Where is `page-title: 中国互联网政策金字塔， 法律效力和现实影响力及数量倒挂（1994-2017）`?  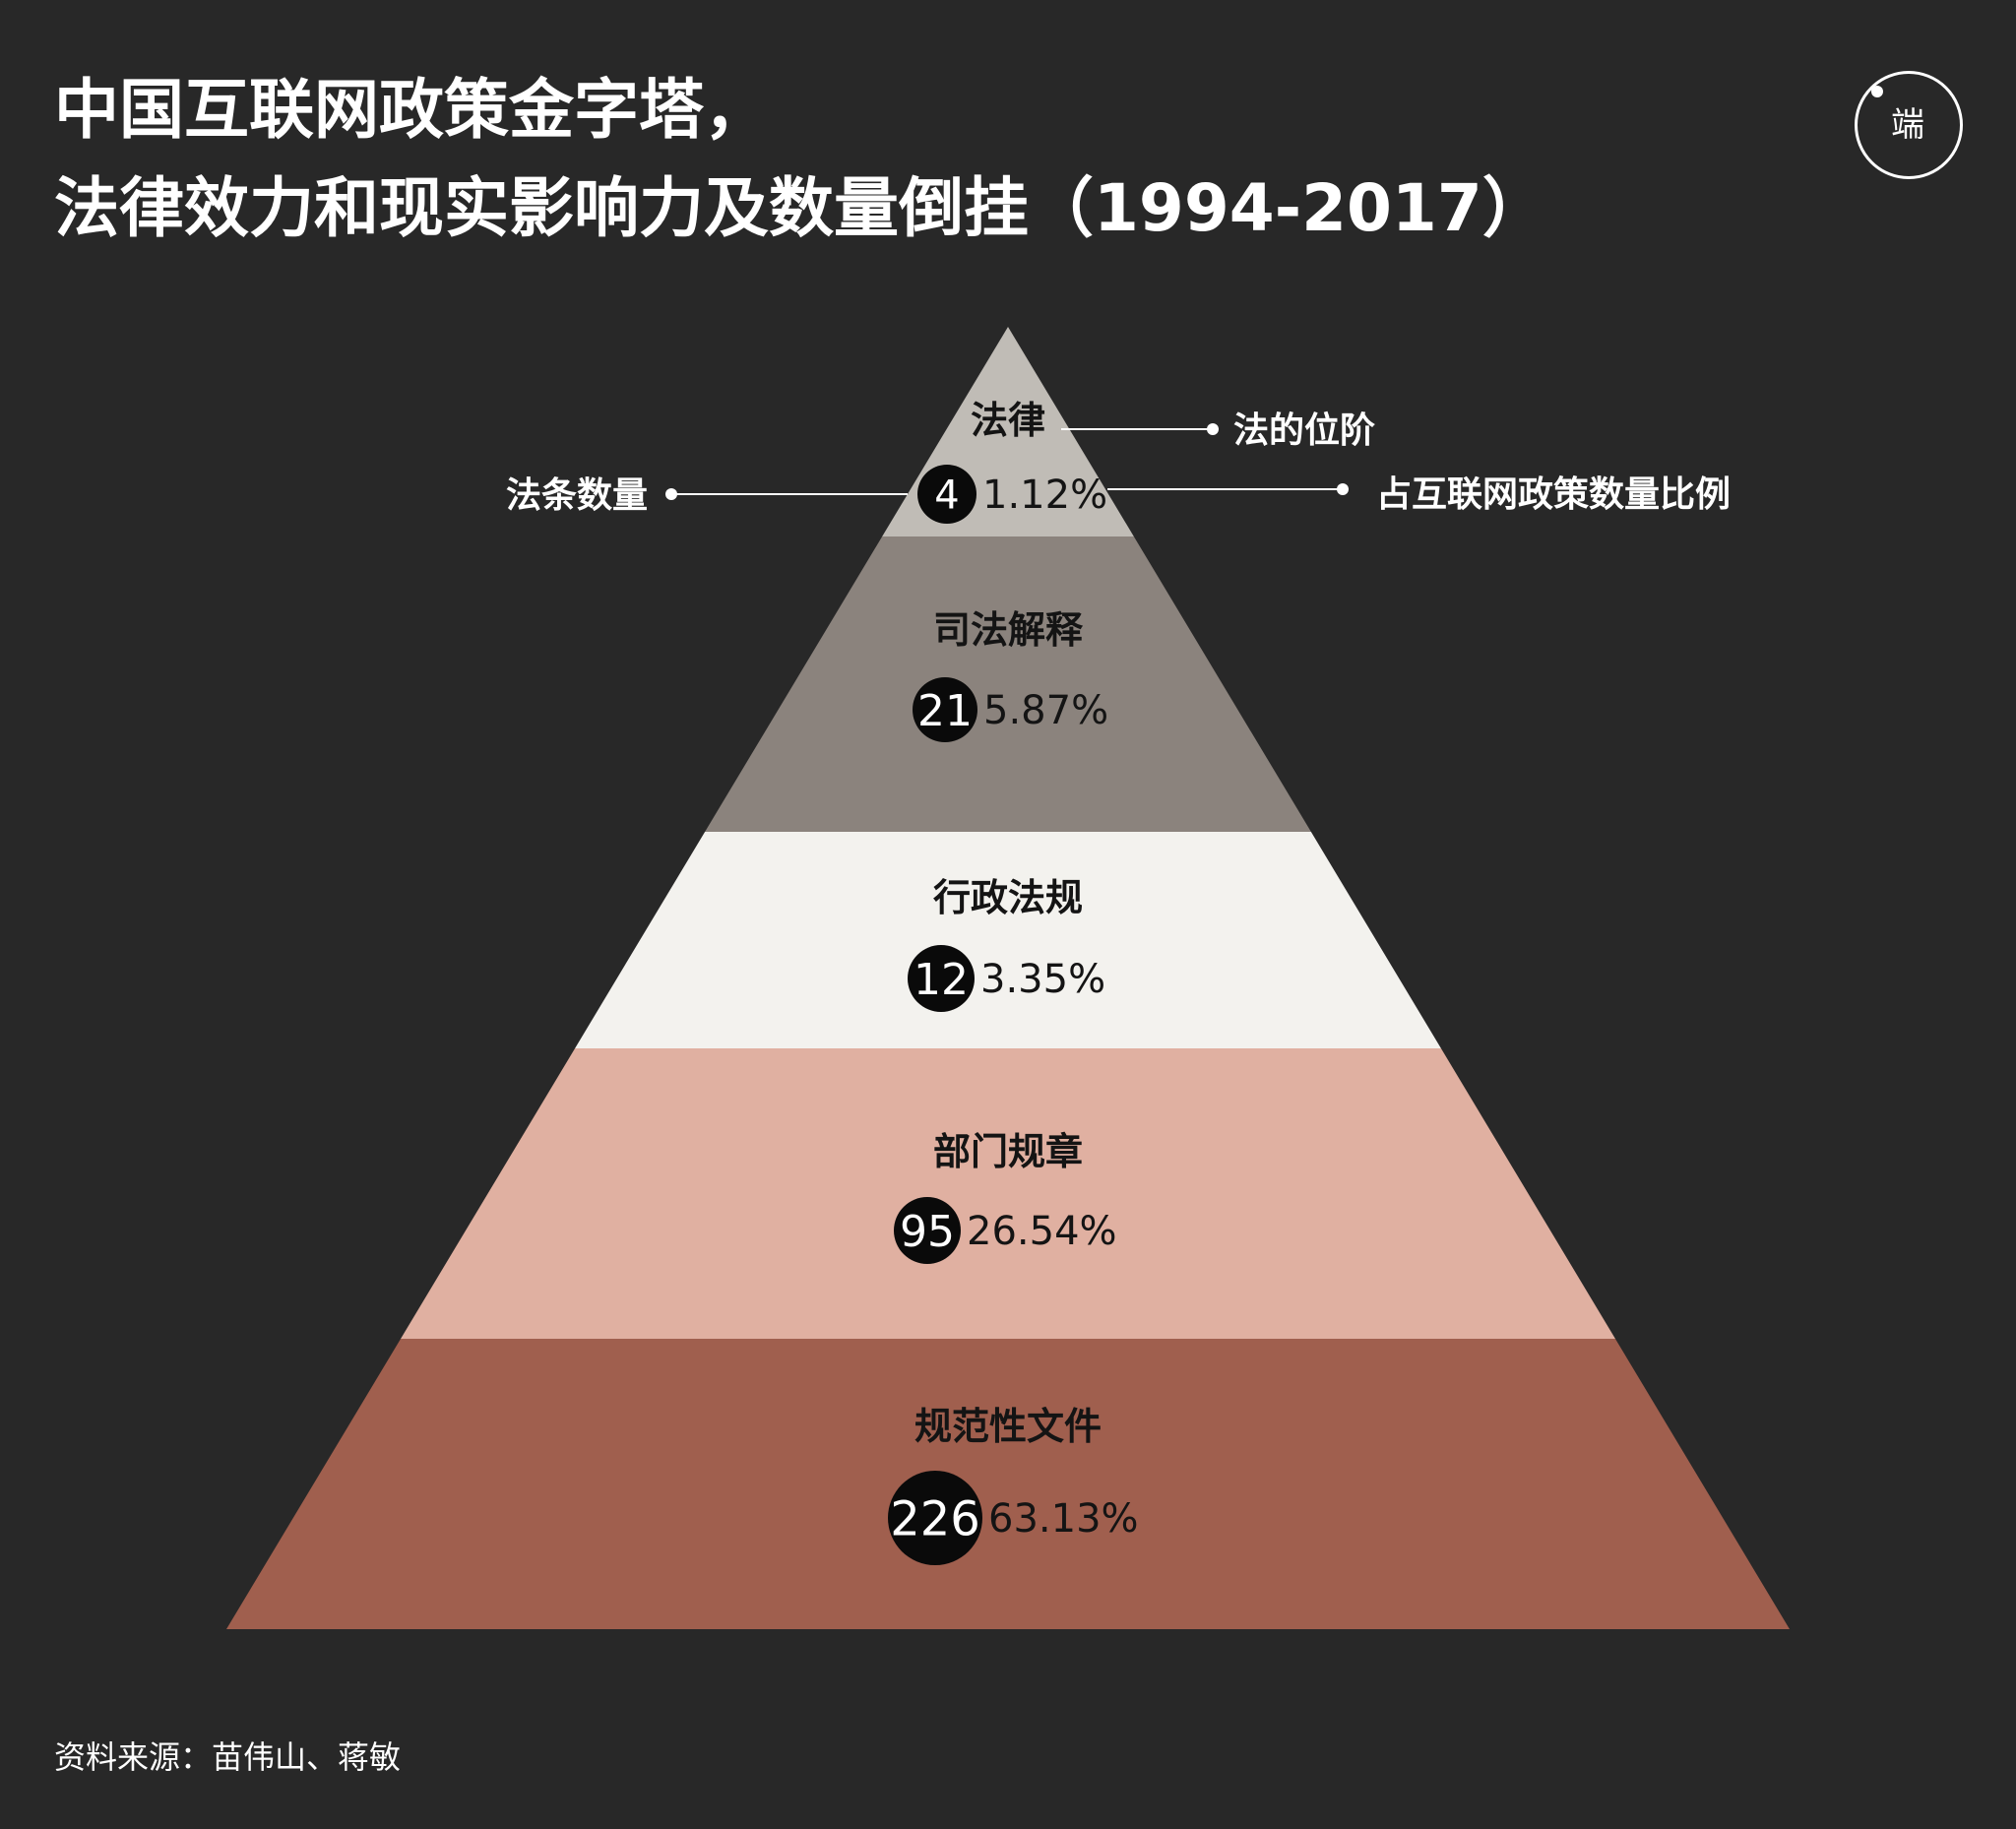
page-title: 中国互联网政策金字塔， 法律效力和现实影响力及数量倒挂（1994-2017） is located at coordinates (800, 159).